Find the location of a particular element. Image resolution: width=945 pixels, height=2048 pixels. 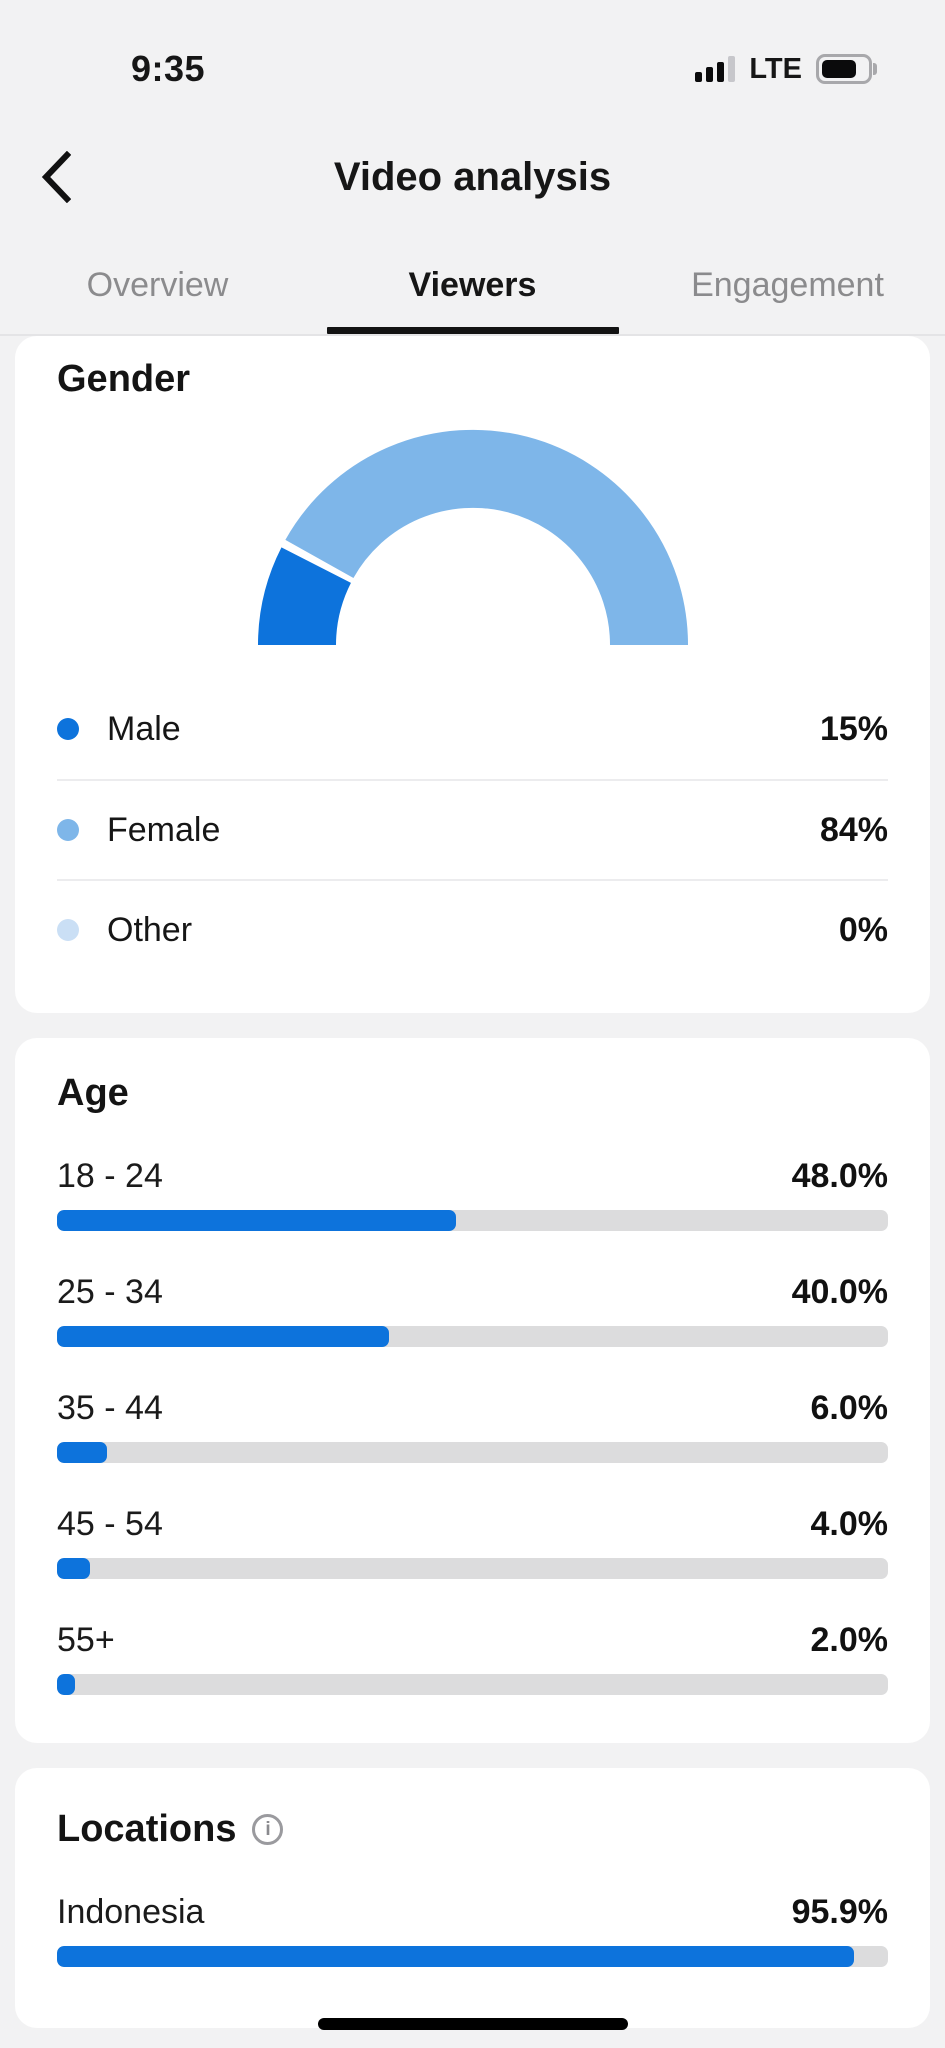

gender-donut-male-segment is located at coordinates (304, 597).